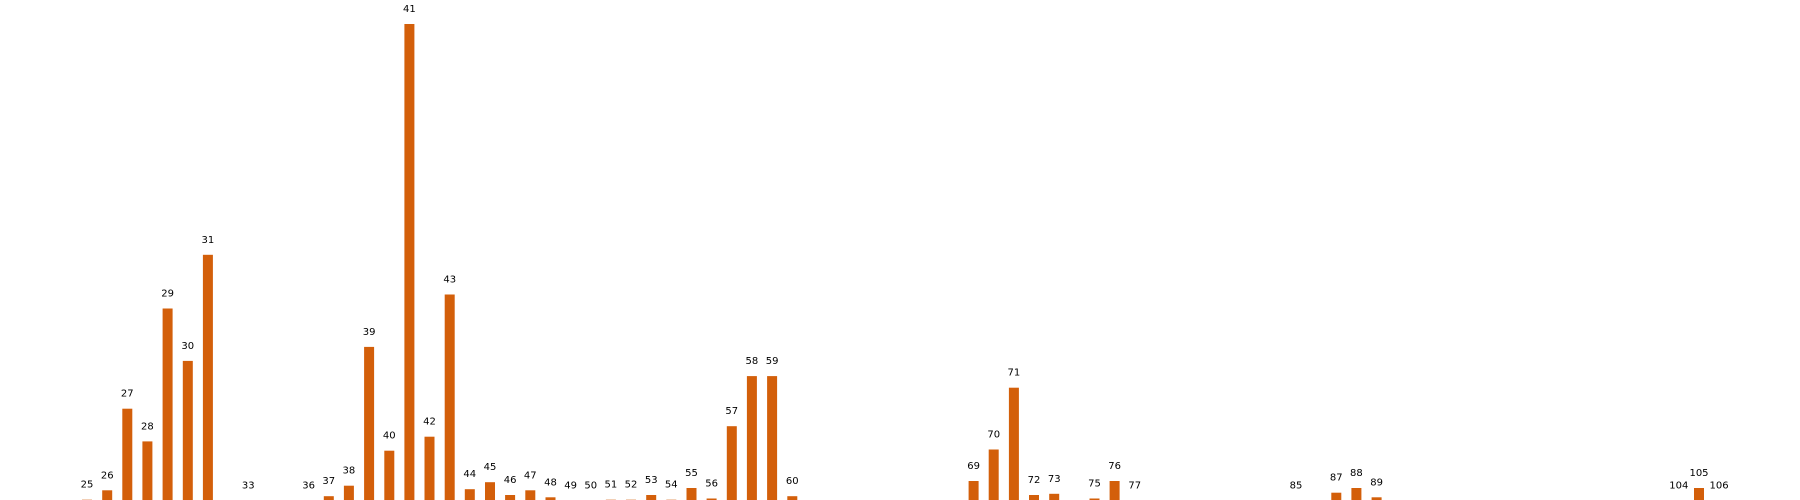 This screenshot has width=1800, height=500. I want to click on bar-label-41: 41, so click(409, 9).